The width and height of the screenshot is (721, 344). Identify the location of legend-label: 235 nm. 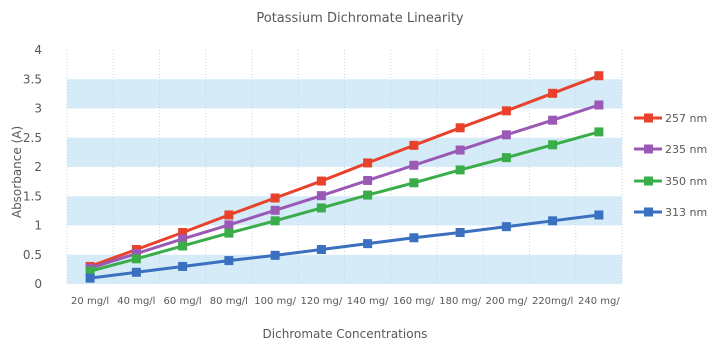
(686, 149).